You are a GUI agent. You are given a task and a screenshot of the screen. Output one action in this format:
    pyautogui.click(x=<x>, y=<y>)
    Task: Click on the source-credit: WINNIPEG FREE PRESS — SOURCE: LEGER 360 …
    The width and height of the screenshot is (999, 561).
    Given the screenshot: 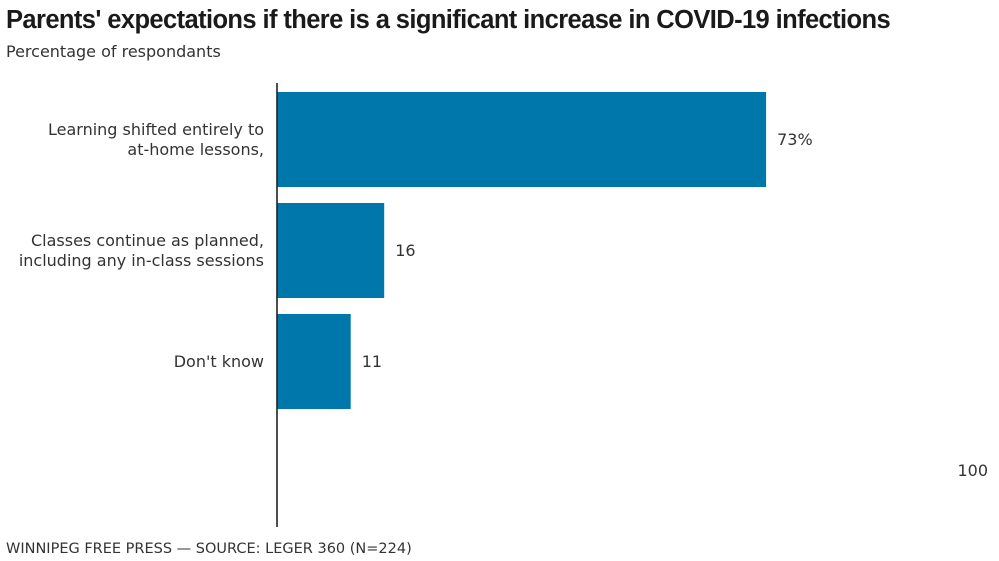 What is the action you would take?
    pyautogui.click(x=209, y=549)
    